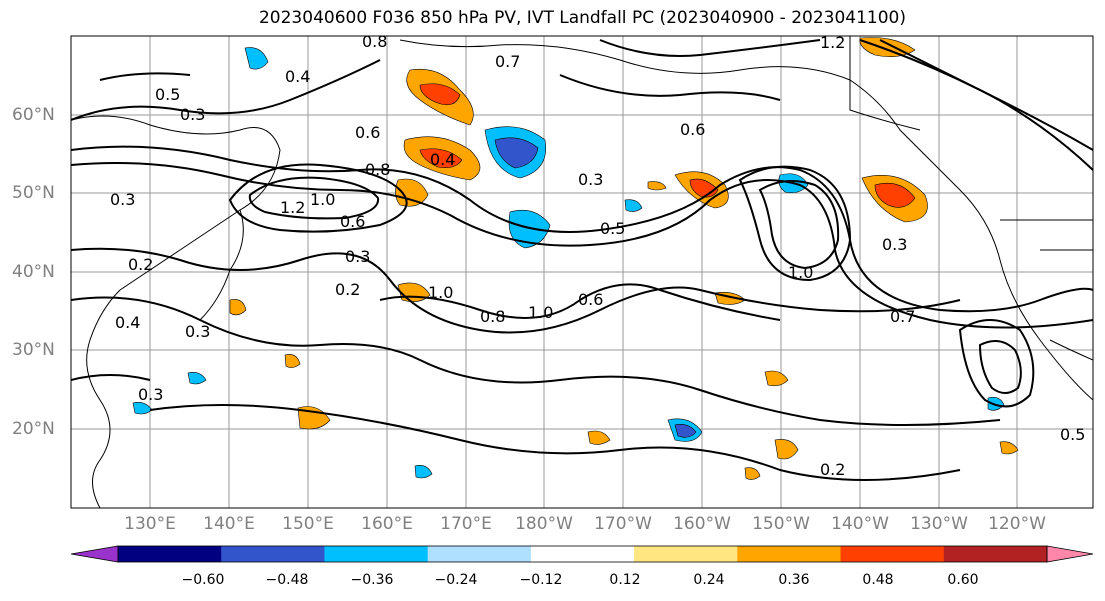 The height and width of the screenshot is (601, 1105). What do you see at coordinates (878, 580) in the screenshot?
I see `colorbar-tick-label: 0.48` at bounding box center [878, 580].